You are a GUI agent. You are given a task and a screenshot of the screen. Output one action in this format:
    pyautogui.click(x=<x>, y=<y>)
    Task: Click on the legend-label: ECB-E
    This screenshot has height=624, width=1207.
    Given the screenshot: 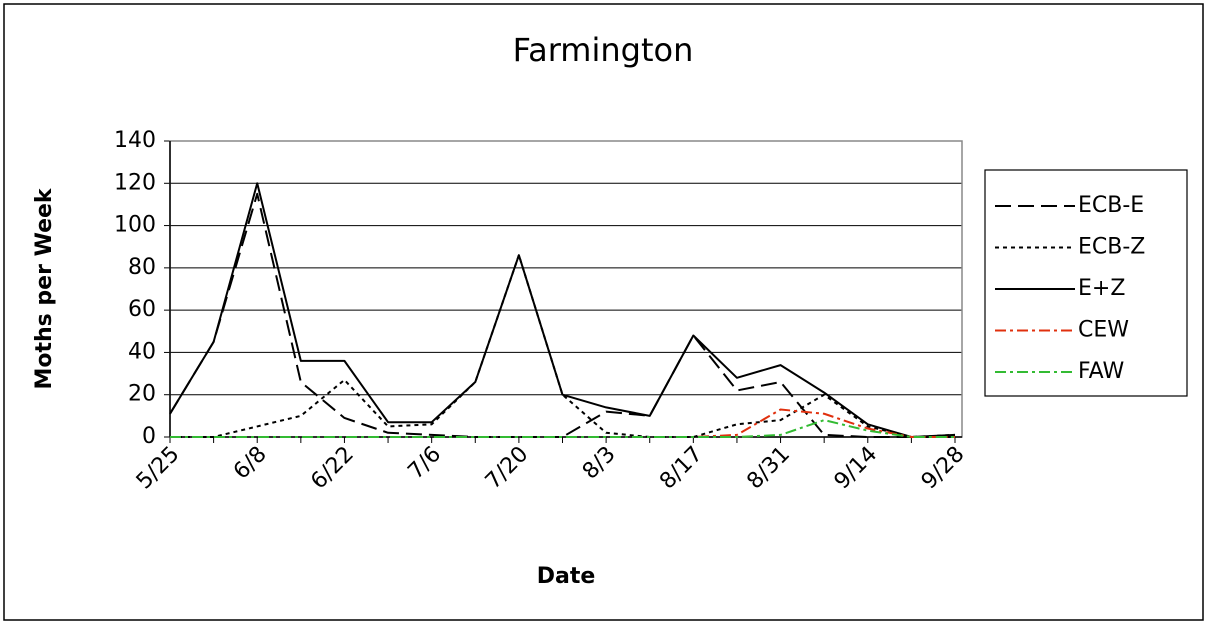 What is the action you would take?
    pyautogui.click(x=1111, y=205)
    